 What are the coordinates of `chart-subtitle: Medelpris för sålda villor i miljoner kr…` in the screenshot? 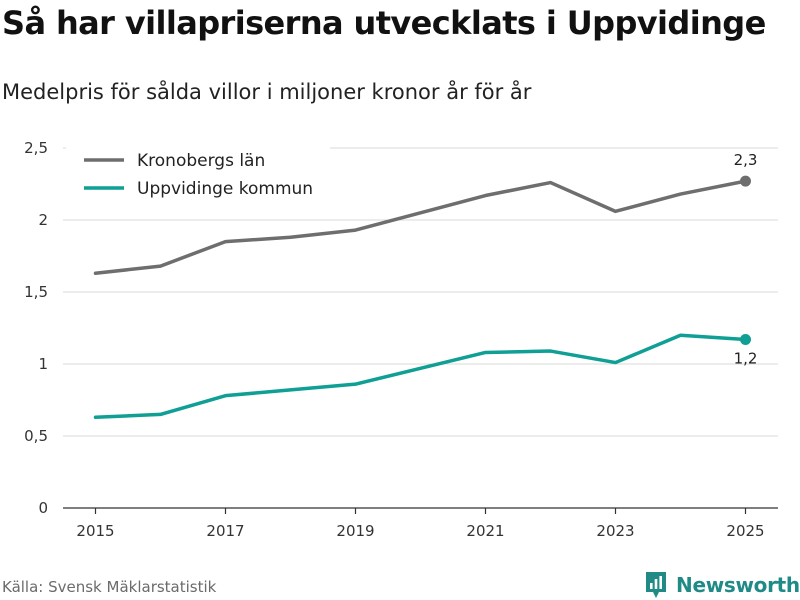 It's located at (267, 92).